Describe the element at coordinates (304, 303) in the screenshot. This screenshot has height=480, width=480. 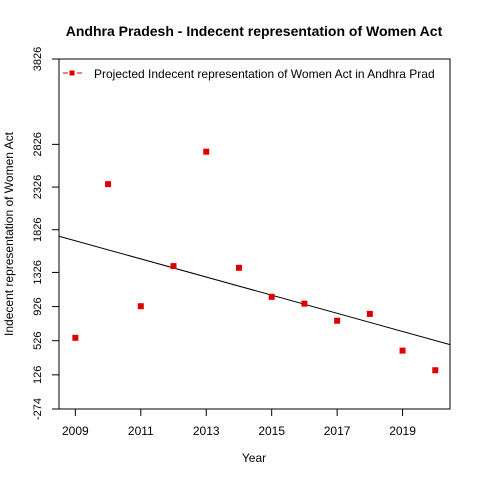
I see `data-point-2016` at that location.